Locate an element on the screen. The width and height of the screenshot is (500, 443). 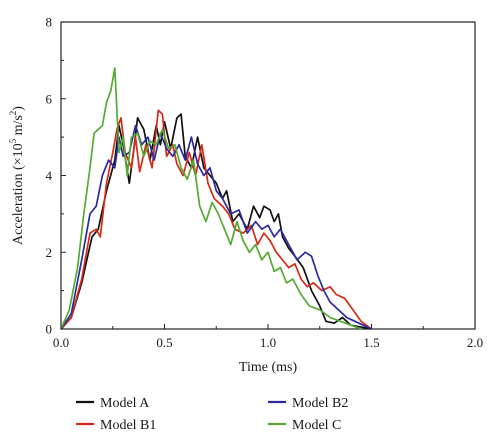
legend-label: Model A is located at coordinates (125, 403).